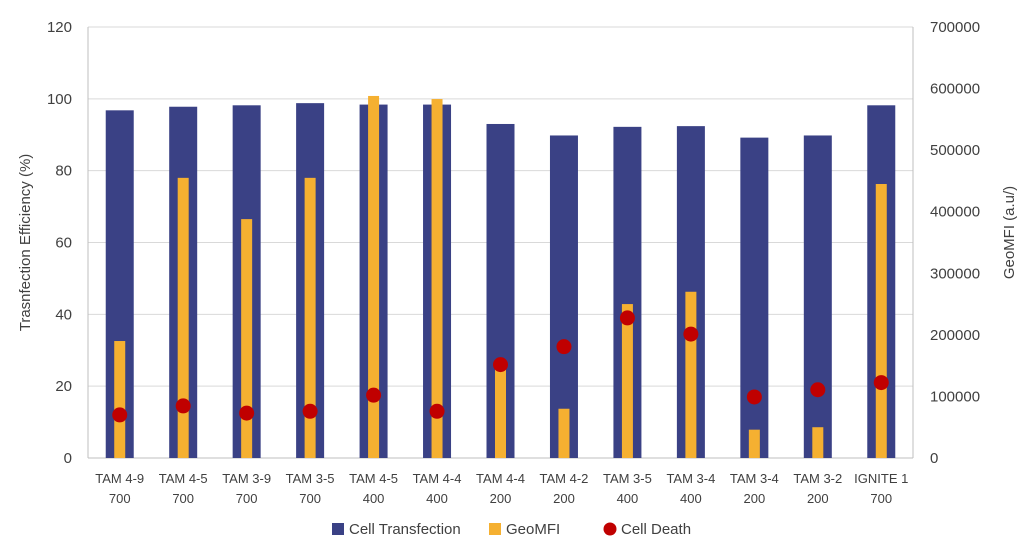 This screenshot has width=1024, height=557. I want to click on x-tick-label: TAM 4-2, so click(564, 478).